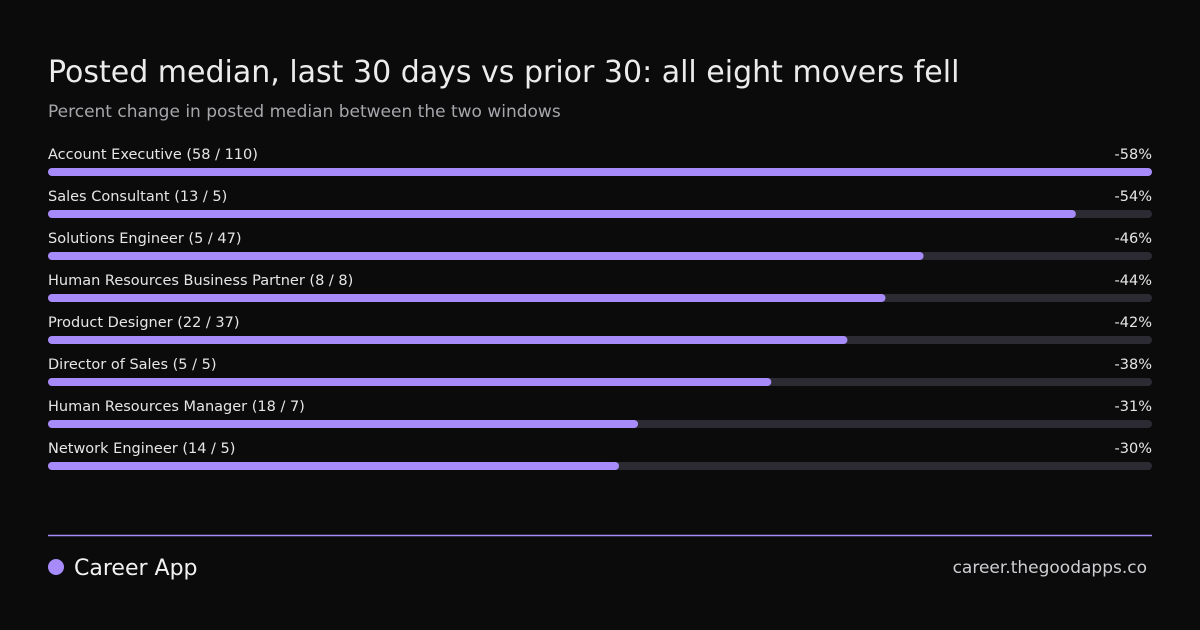 This screenshot has height=630, width=1200. I want to click on value-label: -44%, so click(1133, 281).